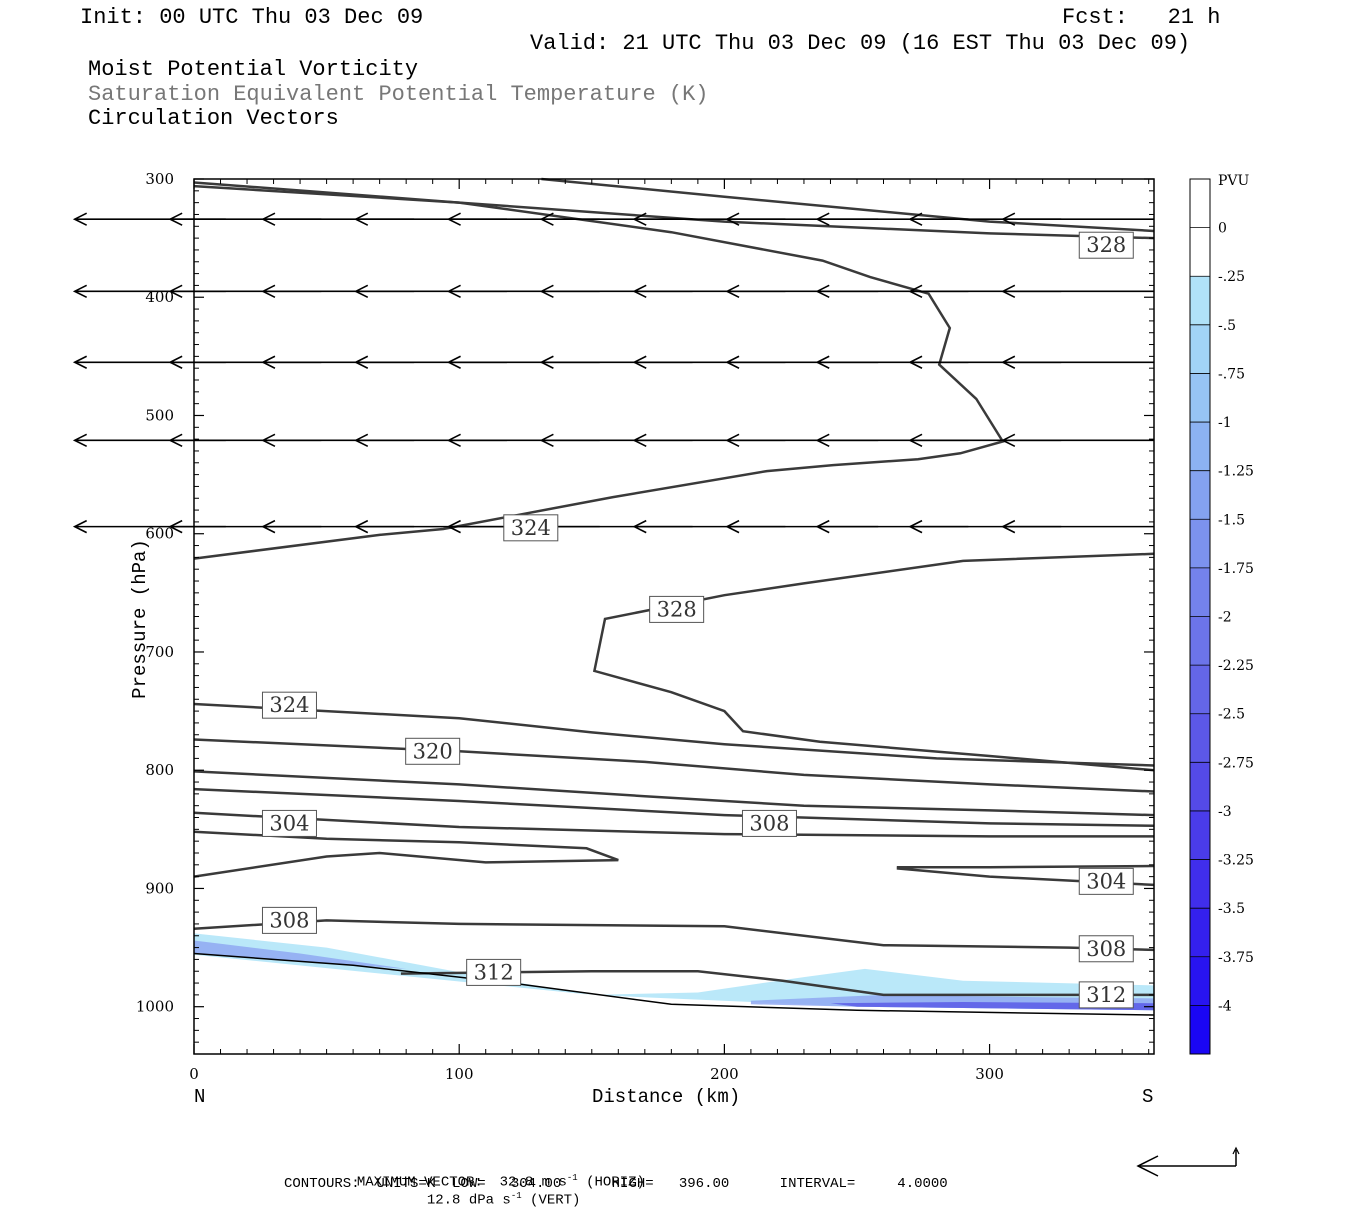 The image size is (1350, 1208). Describe the element at coordinates (1231, 909) in the screenshot. I see `colorbar-label-14: -3.5` at that location.